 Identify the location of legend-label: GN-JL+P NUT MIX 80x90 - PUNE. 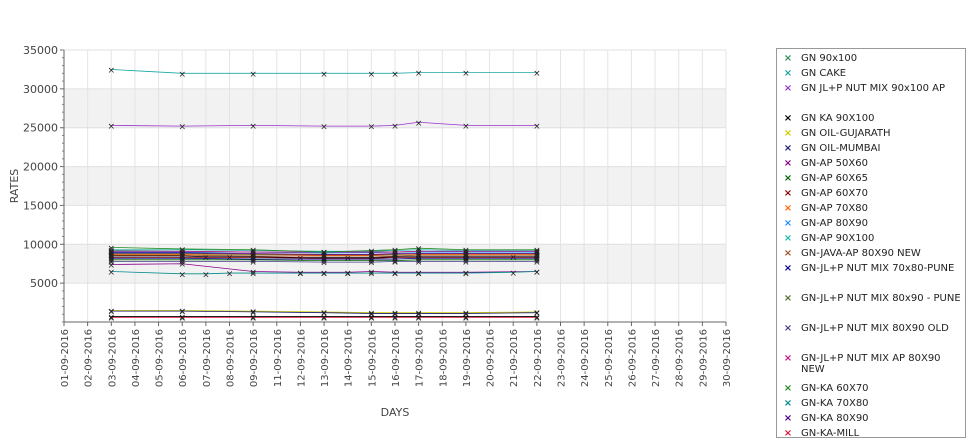
(881, 298).